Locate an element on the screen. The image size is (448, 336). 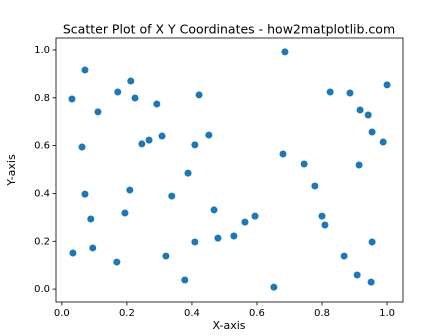
x-axis-label: X-axis is located at coordinates (229, 325).